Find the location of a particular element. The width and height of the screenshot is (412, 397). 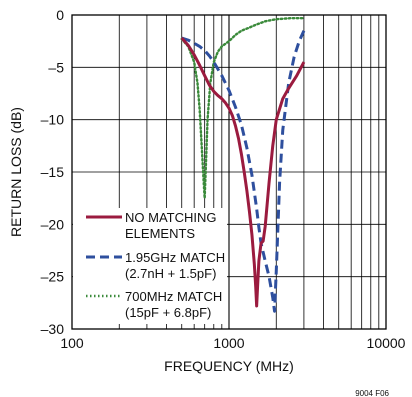

legend-background is located at coordinates (150, 266).